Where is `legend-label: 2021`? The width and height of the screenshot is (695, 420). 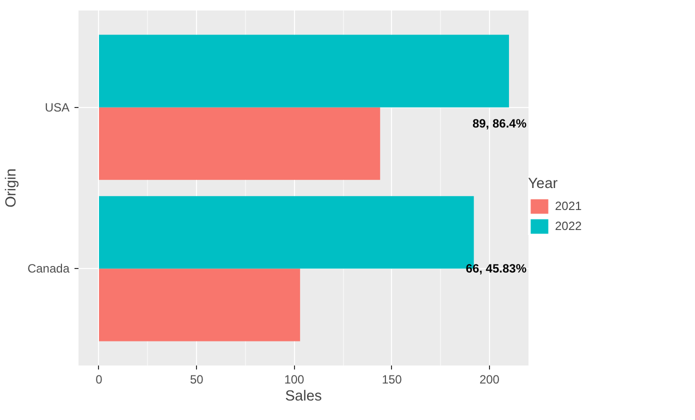 legend-label: 2021 is located at coordinates (568, 206).